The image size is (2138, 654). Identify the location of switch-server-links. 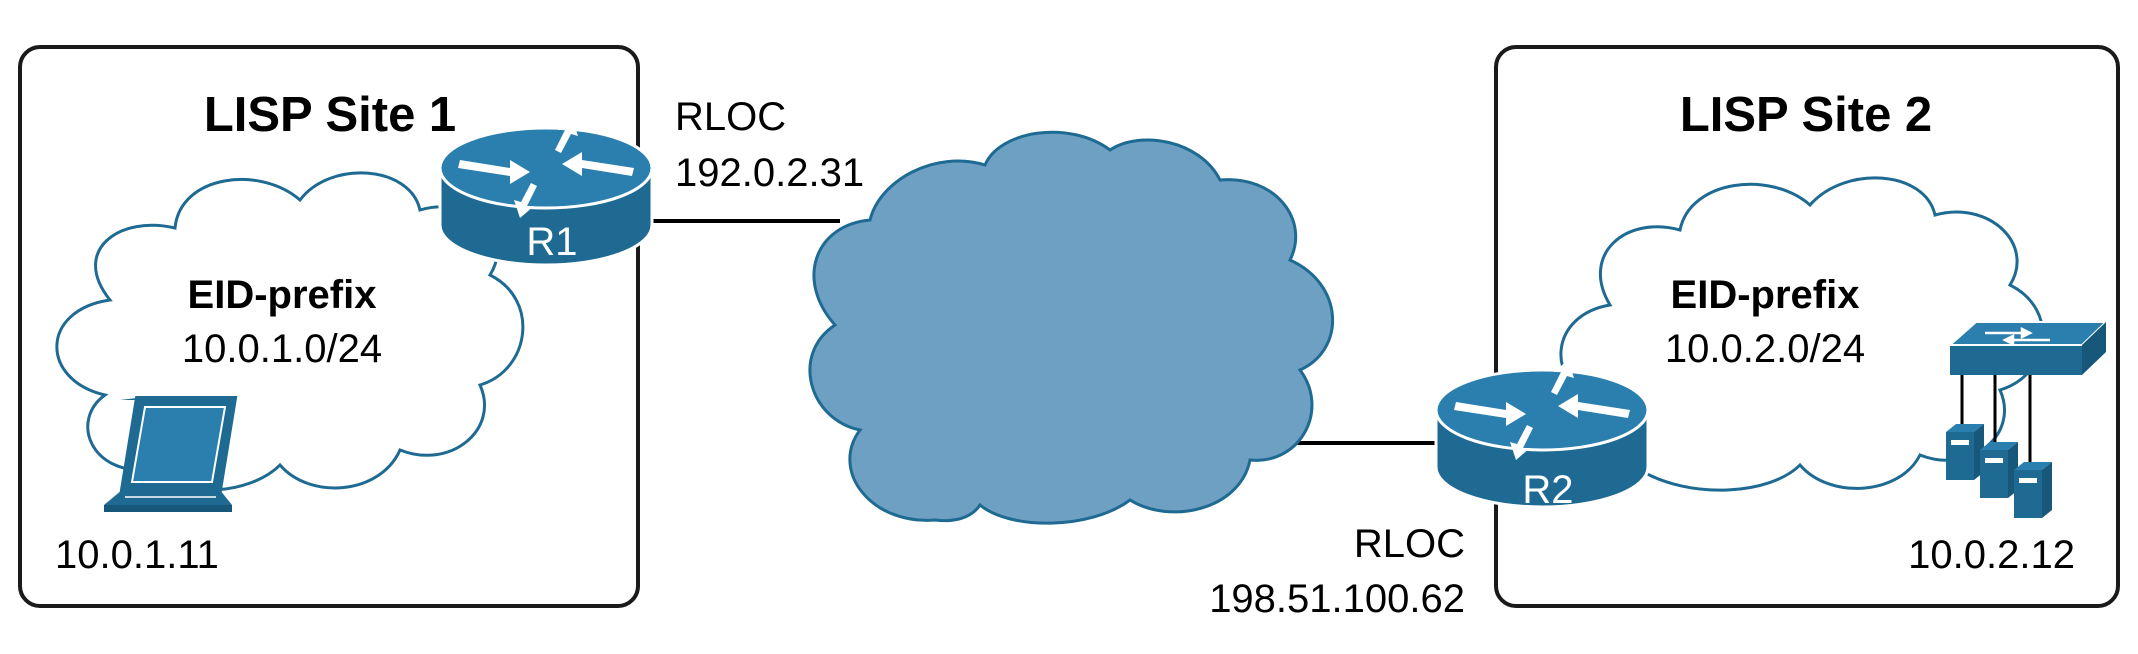
(1996, 421).